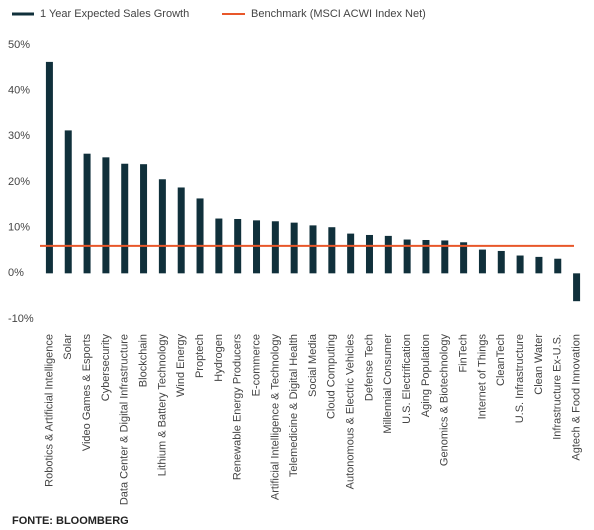 Image resolution: width=594 pixels, height=530 pixels. I want to click on x-tick-label: Agtech & Food Innovation, so click(576, 397).